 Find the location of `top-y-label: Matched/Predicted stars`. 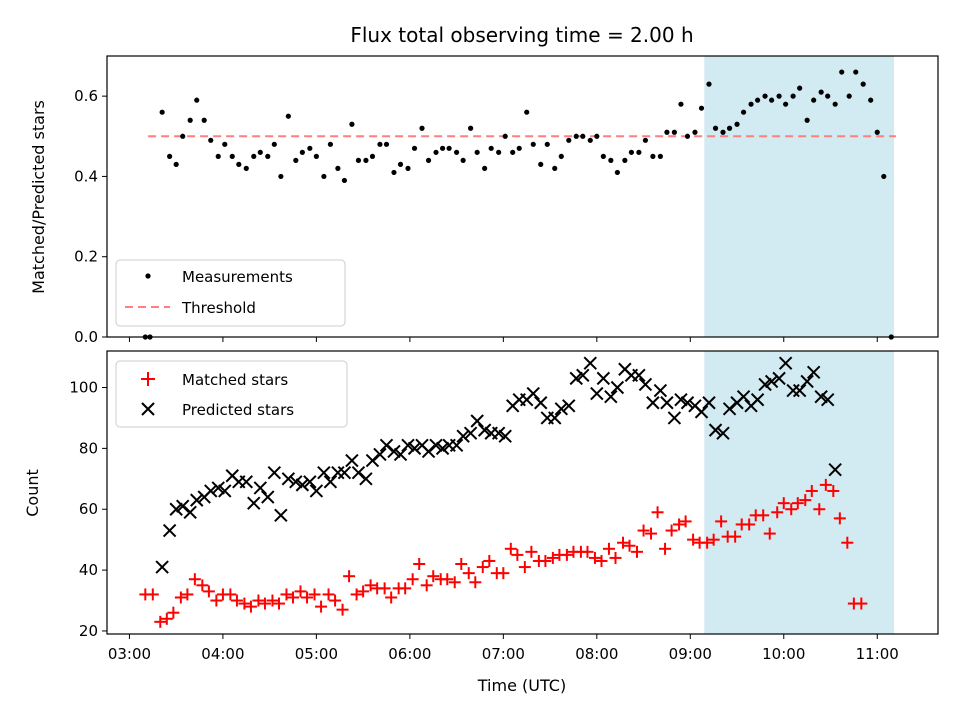

top-y-label: Matched/Predicted stars is located at coordinates (38, 197).